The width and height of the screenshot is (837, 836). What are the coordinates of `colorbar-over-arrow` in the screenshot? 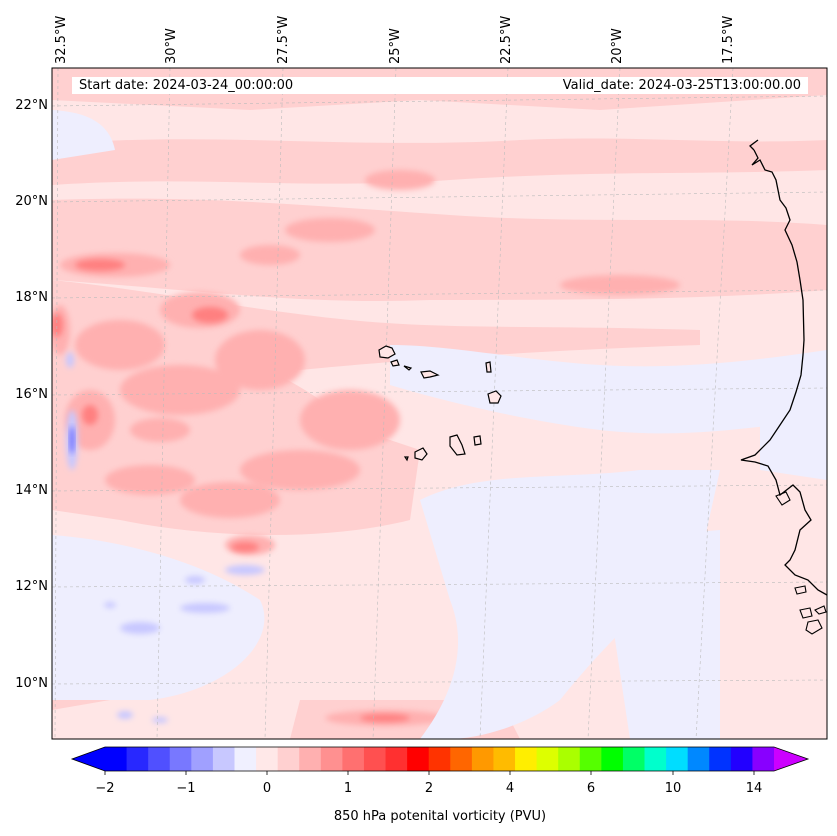 It's located at (791, 759).